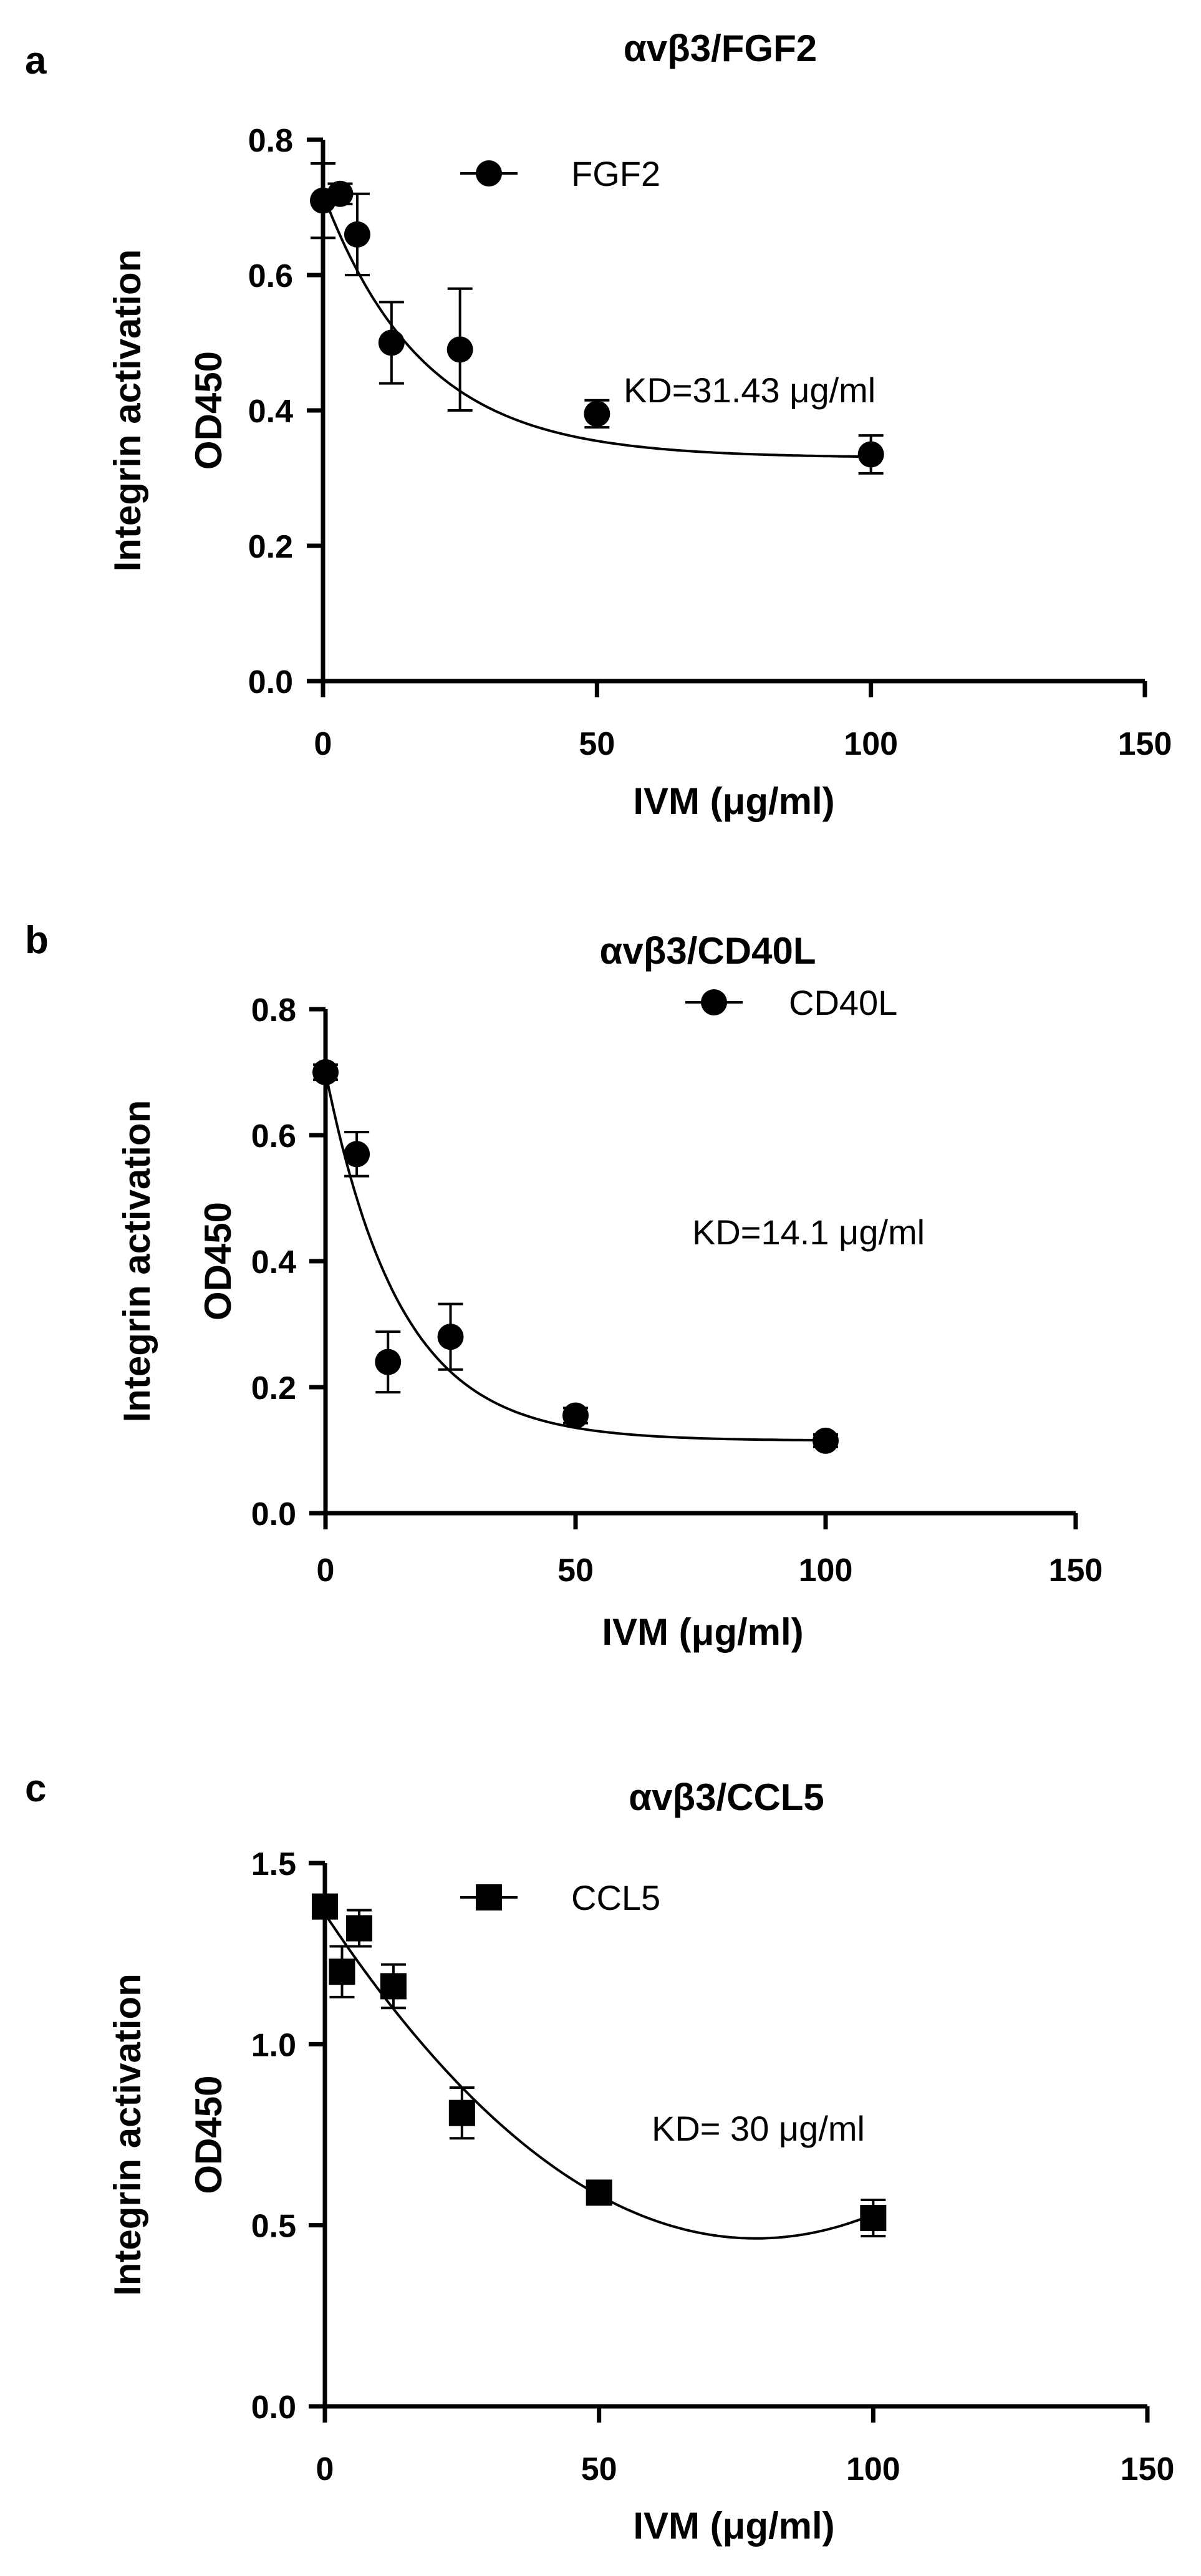  Describe the element at coordinates (615, 1898) in the screenshot. I see `legend-label: CCL5` at that location.